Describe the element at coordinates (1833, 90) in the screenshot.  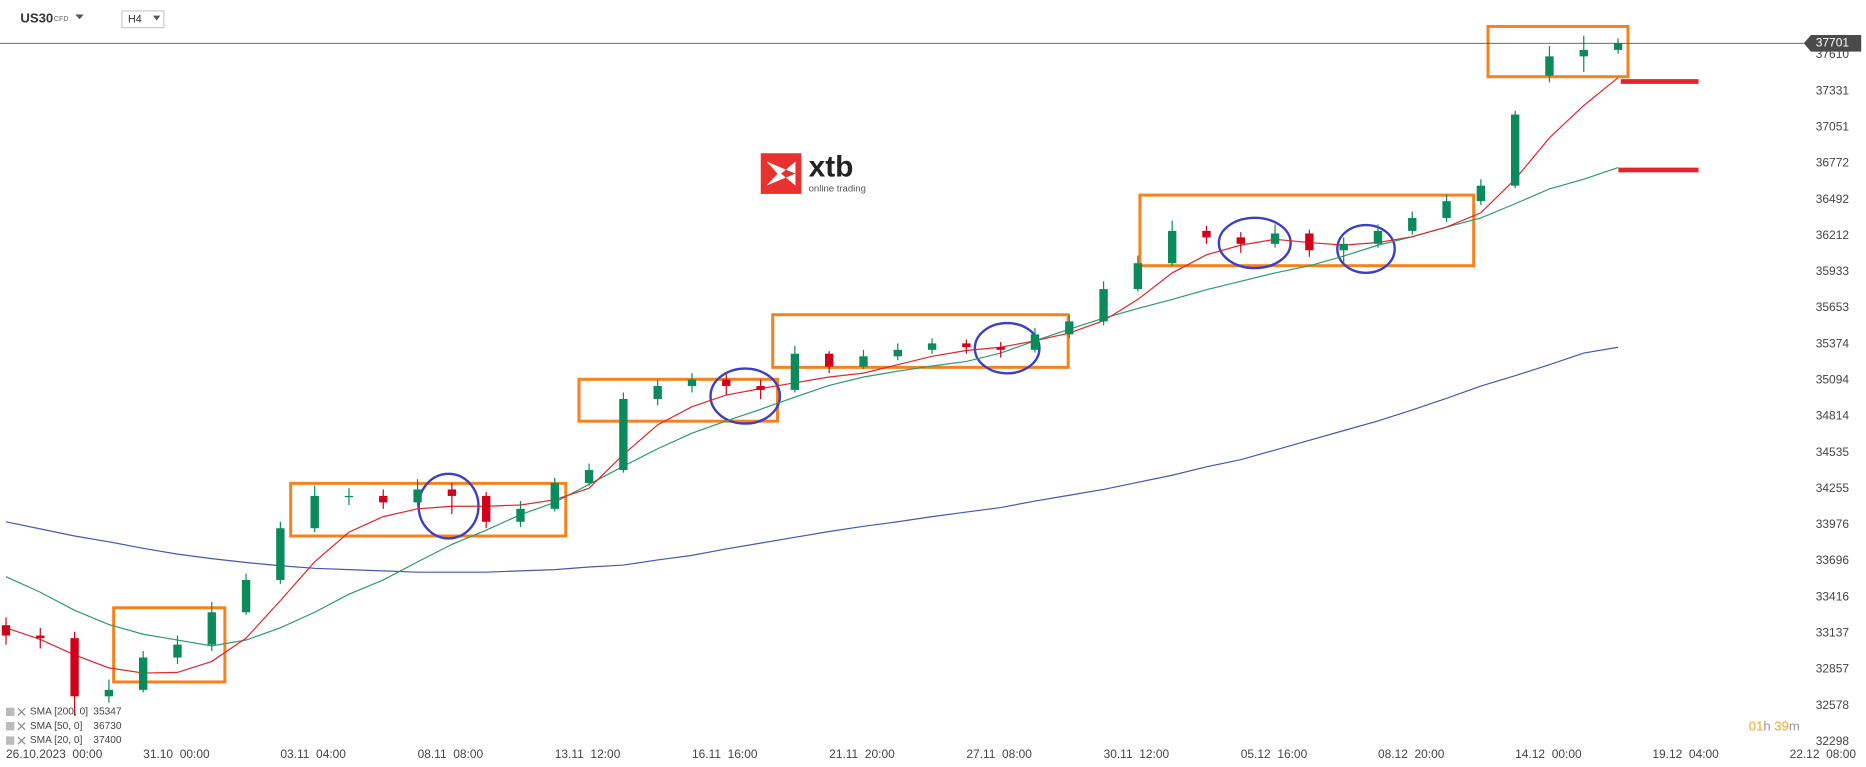
I see `y-tick-label: 37331` at that location.